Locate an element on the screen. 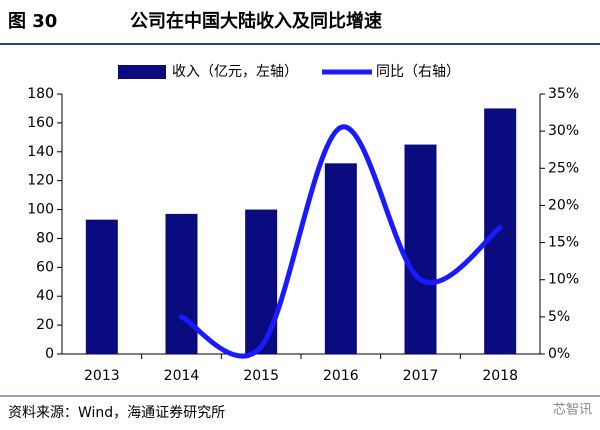 The height and width of the screenshot is (430, 600). chart-title: 公司在中国大陆收入及同比增速 is located at coordinates (256, 21).